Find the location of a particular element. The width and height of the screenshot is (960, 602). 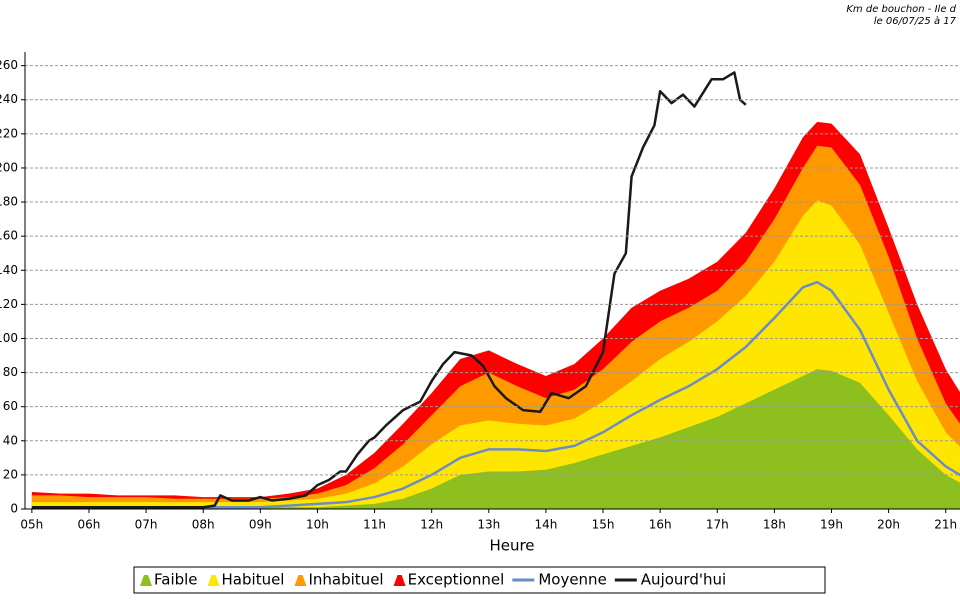

x-tick-label: 10h is located at coordinates (317, 525).